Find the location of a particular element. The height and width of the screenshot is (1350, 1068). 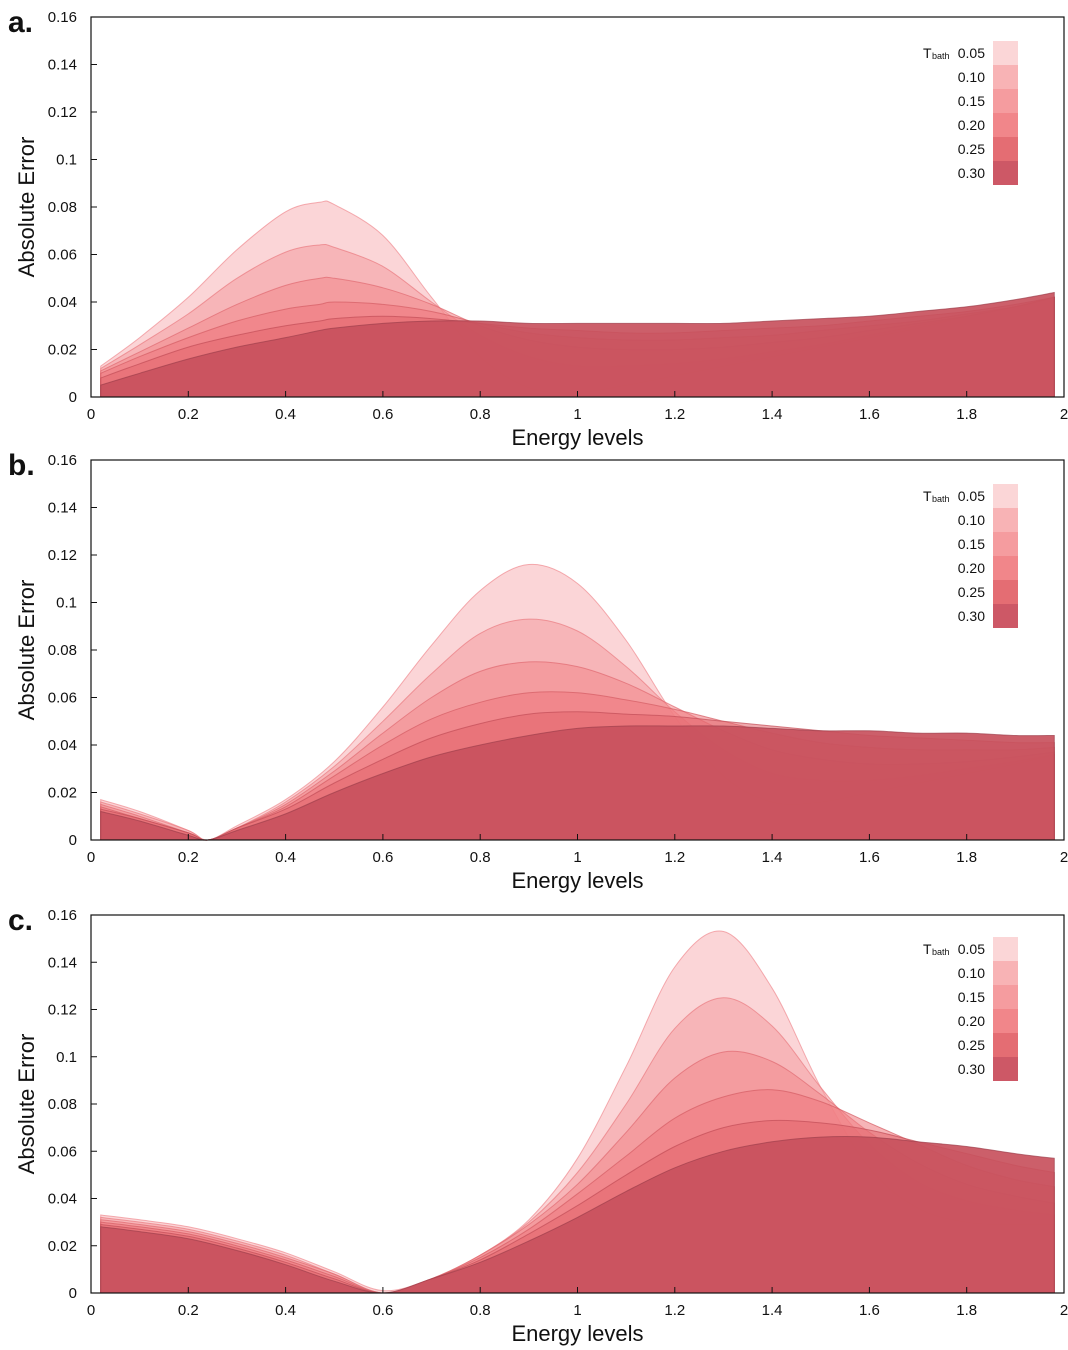

x-tick-label: 1.4 is located at coordinates (772, 414).